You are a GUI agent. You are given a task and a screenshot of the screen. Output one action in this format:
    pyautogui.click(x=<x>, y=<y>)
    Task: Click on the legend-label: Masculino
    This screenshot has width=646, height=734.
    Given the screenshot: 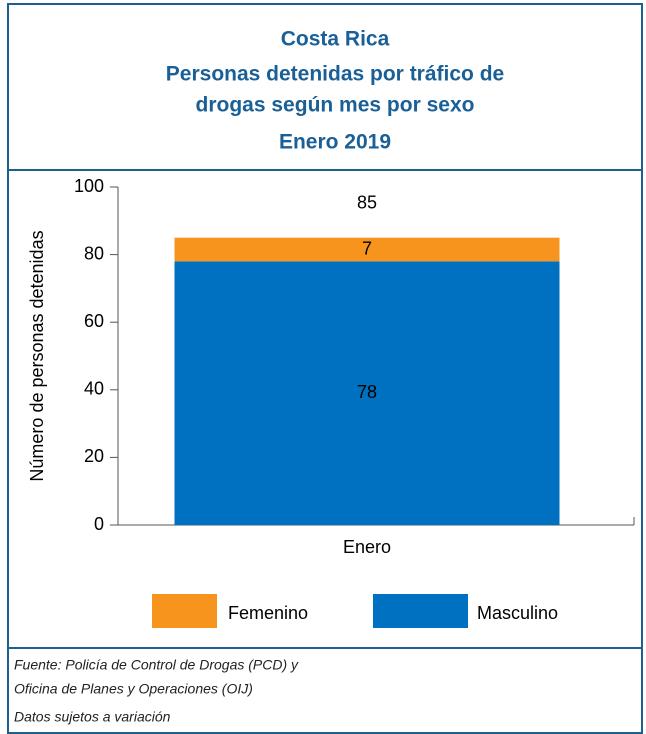 What is the action you would take?
    pyautogui.click(x=517, y=613)
    